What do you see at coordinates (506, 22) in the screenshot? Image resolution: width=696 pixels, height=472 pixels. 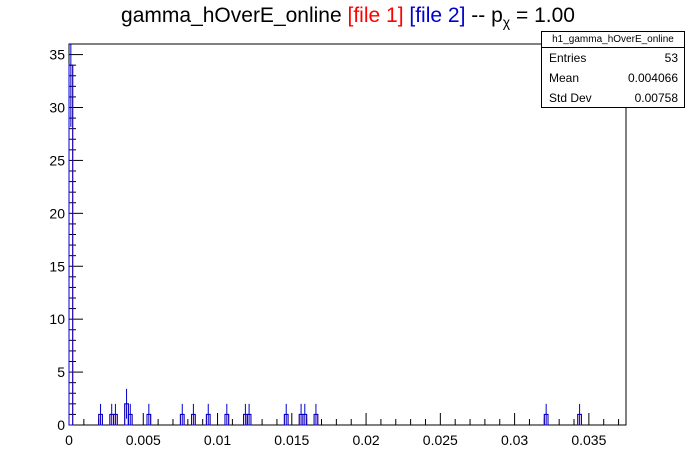 I see `title-chi: χ` at bounding box center [506, 22].